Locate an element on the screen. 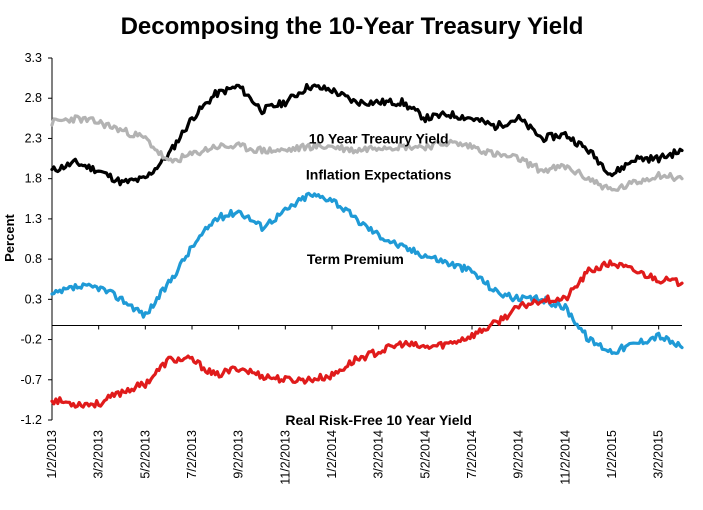  y-tick-label: 2.3 is located at coordinates (33, 138).